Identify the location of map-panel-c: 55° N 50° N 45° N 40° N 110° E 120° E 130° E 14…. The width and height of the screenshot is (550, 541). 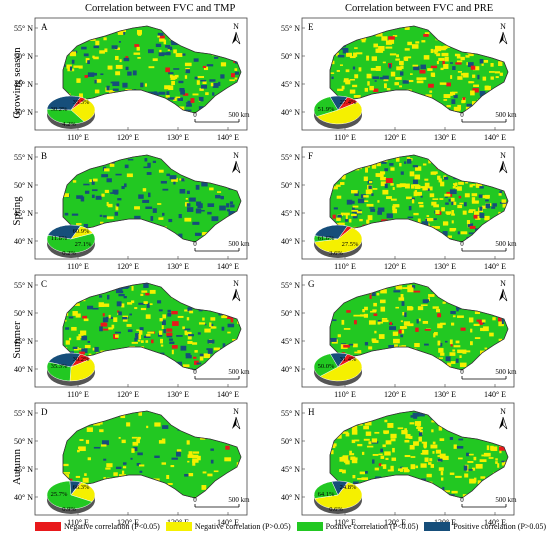
(127, 337).